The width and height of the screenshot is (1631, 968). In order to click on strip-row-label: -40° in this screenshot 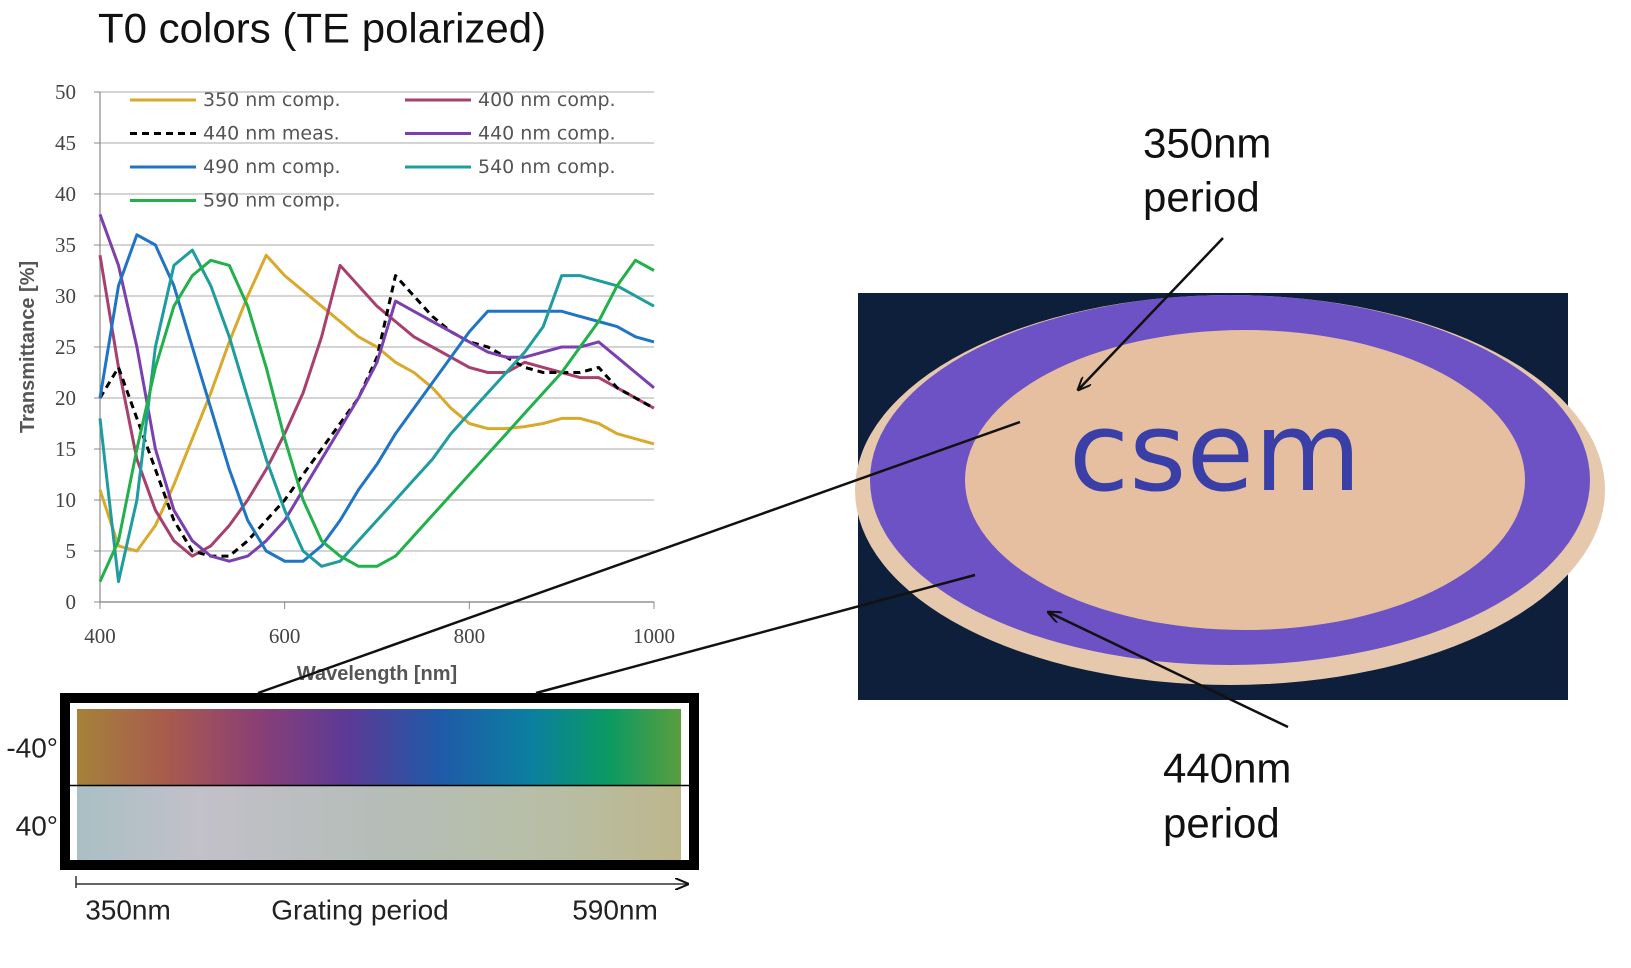, I will do `click(32, 748)`.